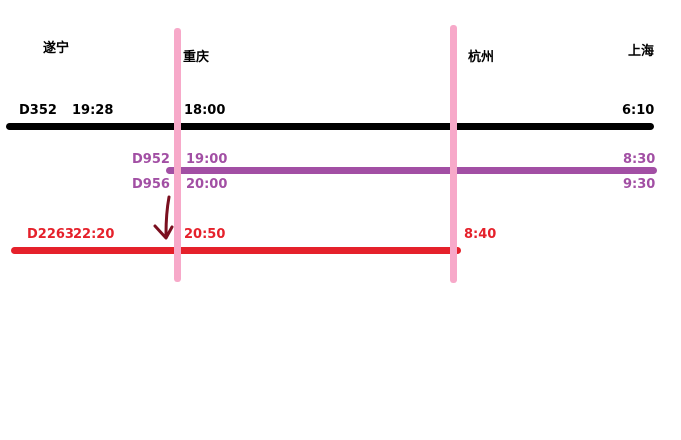 This screenshot has height=440, width=681. I want to click on d952-shanghai-time: 8:30, so click(639, 159).